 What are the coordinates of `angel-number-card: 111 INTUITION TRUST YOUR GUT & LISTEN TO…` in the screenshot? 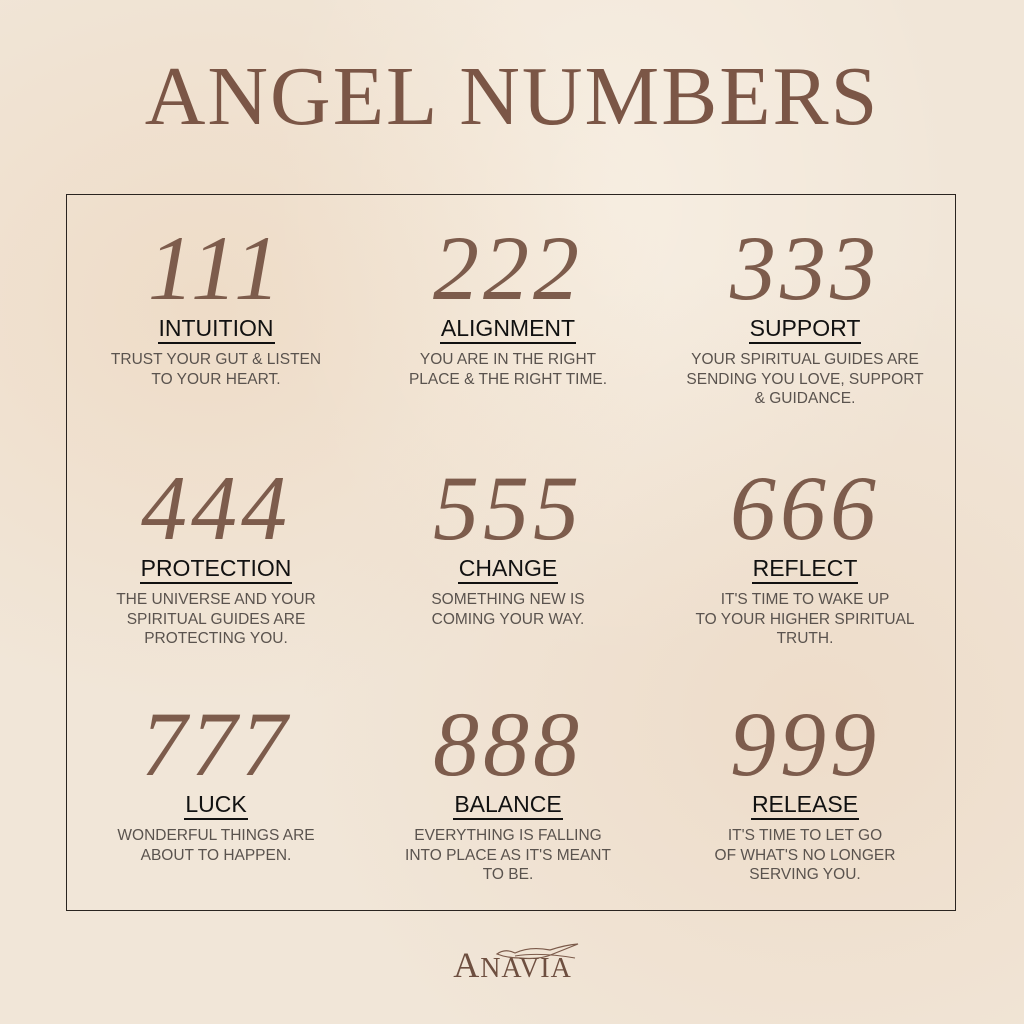 It's located at (216, 303).